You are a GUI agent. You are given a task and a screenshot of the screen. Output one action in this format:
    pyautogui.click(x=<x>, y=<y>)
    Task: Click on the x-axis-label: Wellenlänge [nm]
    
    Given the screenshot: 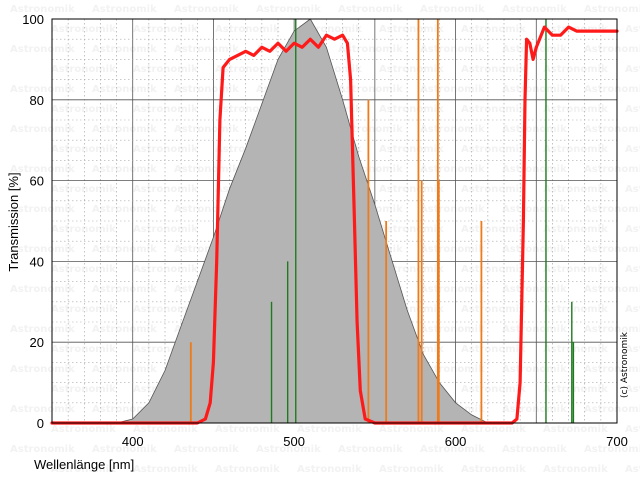 What is the action you would take?
    pyautogui.click(x=84, y=464)
    